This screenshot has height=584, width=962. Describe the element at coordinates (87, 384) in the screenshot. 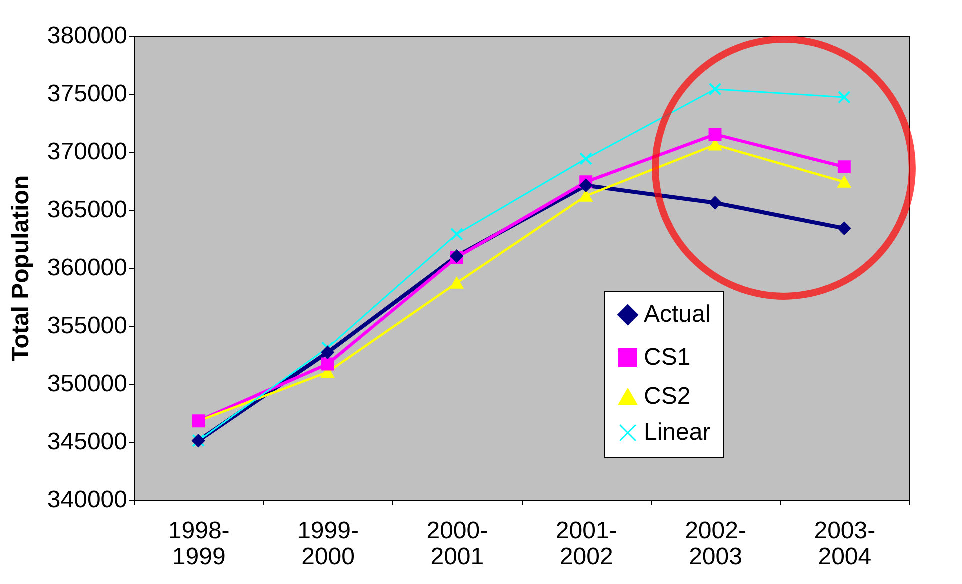

I see `y-tick-label: 350000` at that location.